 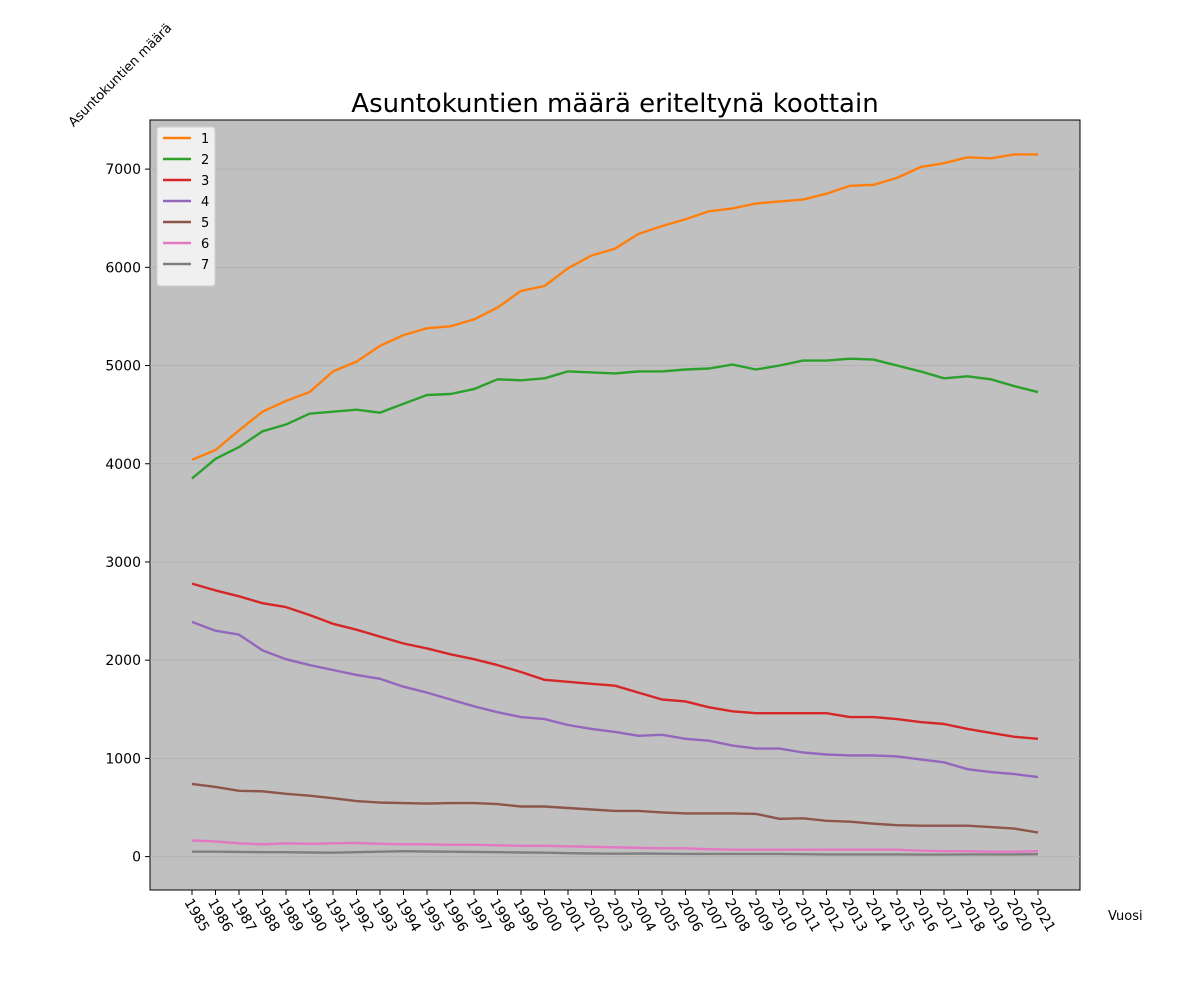 What do you see at coordinates (614, 104) in the screenshot?
I see `chart-title: Asuntokuntien määrä eriteltynä koottain` at bounding box center [614, 104].